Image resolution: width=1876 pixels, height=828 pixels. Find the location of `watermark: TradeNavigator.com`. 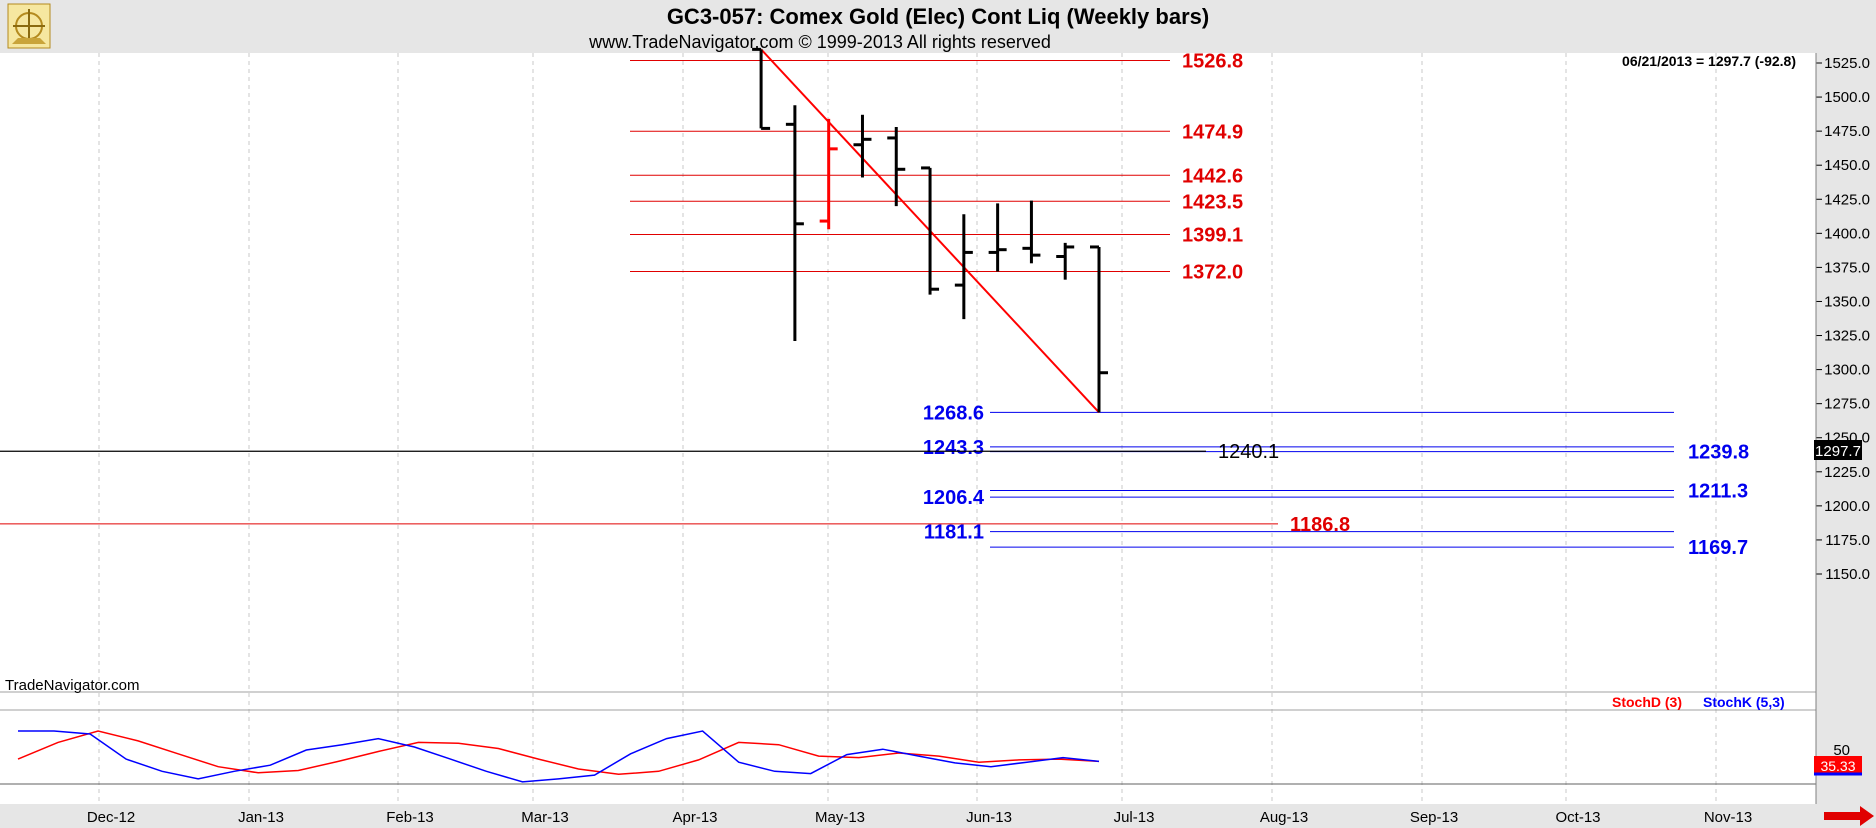

watermark: TradeNavigator.com is located at coordinates (72, 685).